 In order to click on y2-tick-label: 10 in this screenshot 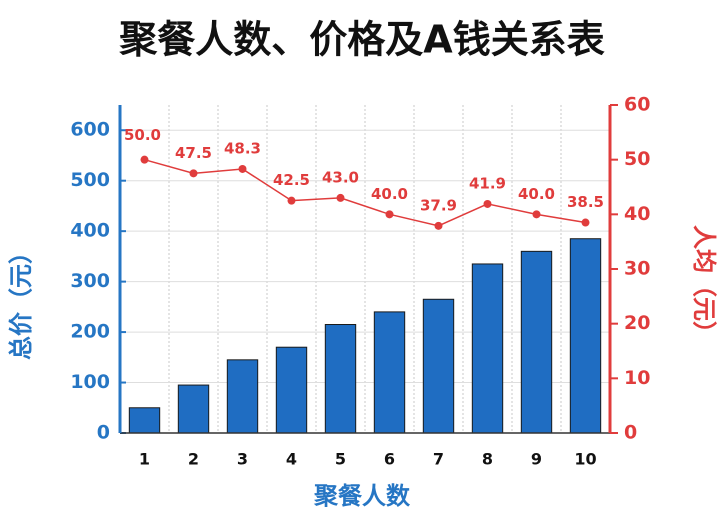, I will do `click(637, 378)`.